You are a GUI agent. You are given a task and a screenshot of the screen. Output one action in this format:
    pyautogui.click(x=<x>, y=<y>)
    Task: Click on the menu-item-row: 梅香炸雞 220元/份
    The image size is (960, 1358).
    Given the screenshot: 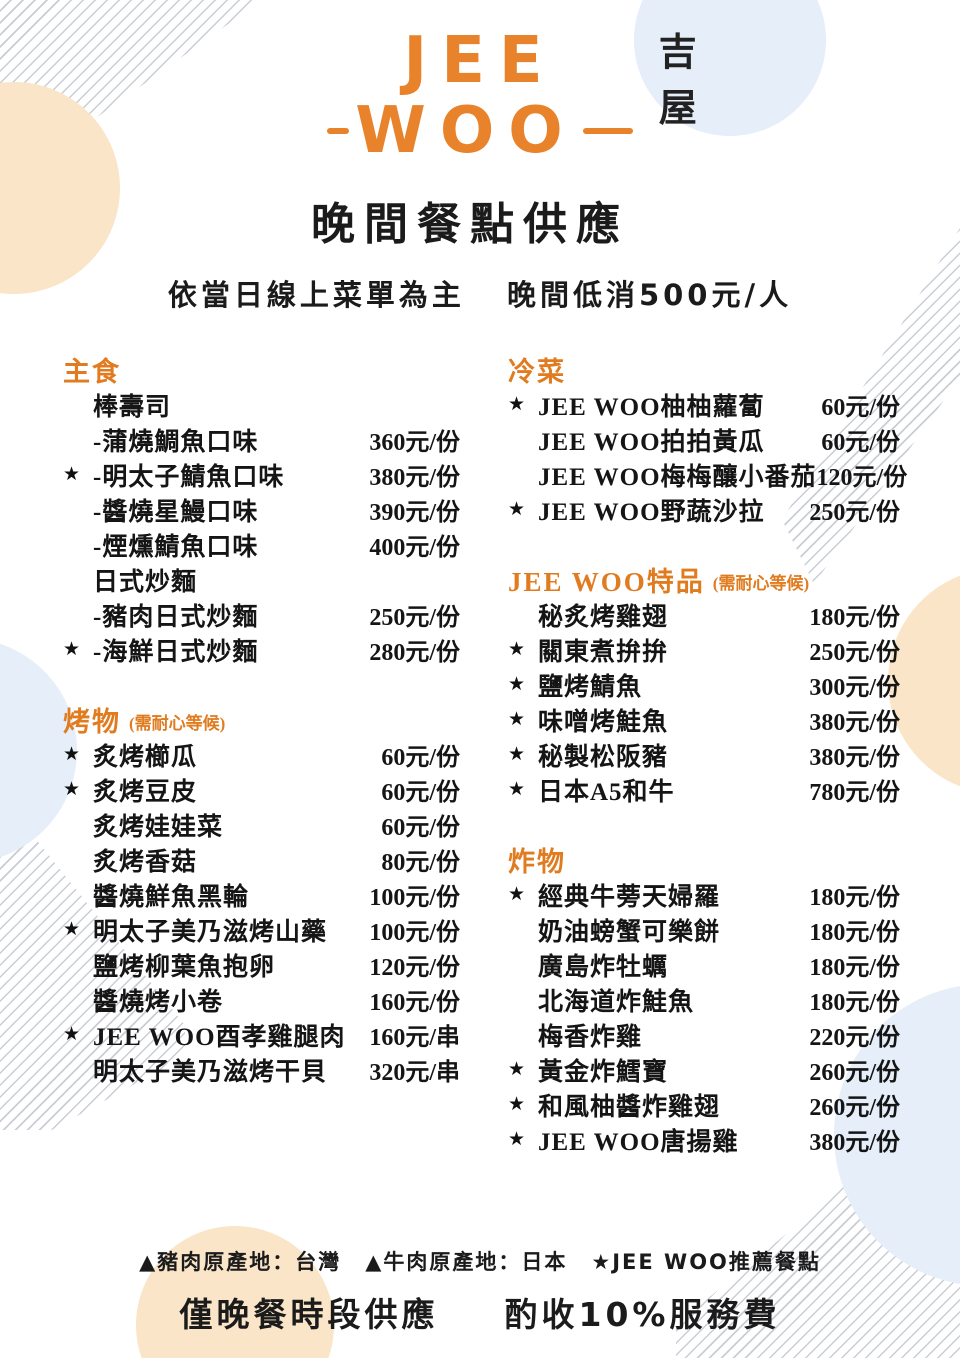 What is the action you would take?
    pyautogui.click(x=704, y=1034)
    